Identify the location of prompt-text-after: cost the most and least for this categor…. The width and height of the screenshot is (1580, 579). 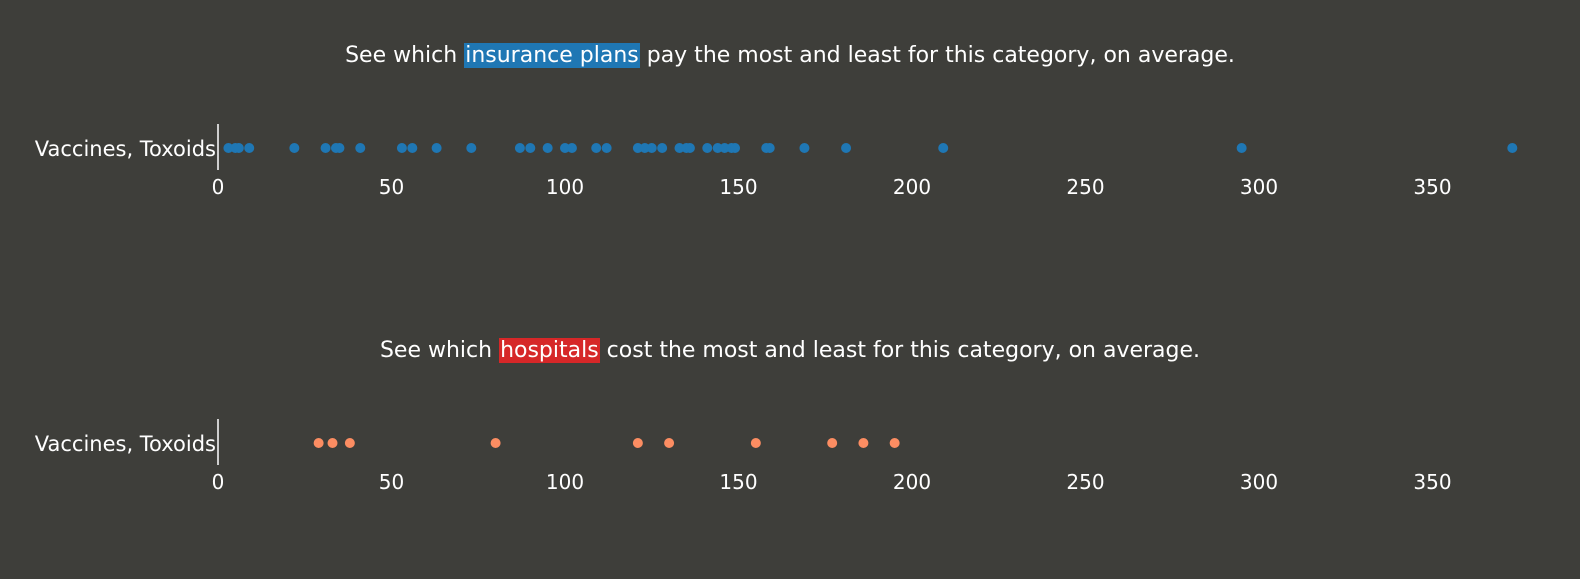
(900, 350).